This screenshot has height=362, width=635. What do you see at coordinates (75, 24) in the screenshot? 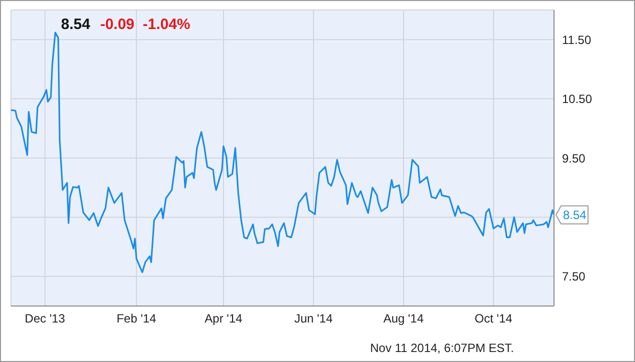
I see `chart-title: 8.54` at bounding box center [75, 24].